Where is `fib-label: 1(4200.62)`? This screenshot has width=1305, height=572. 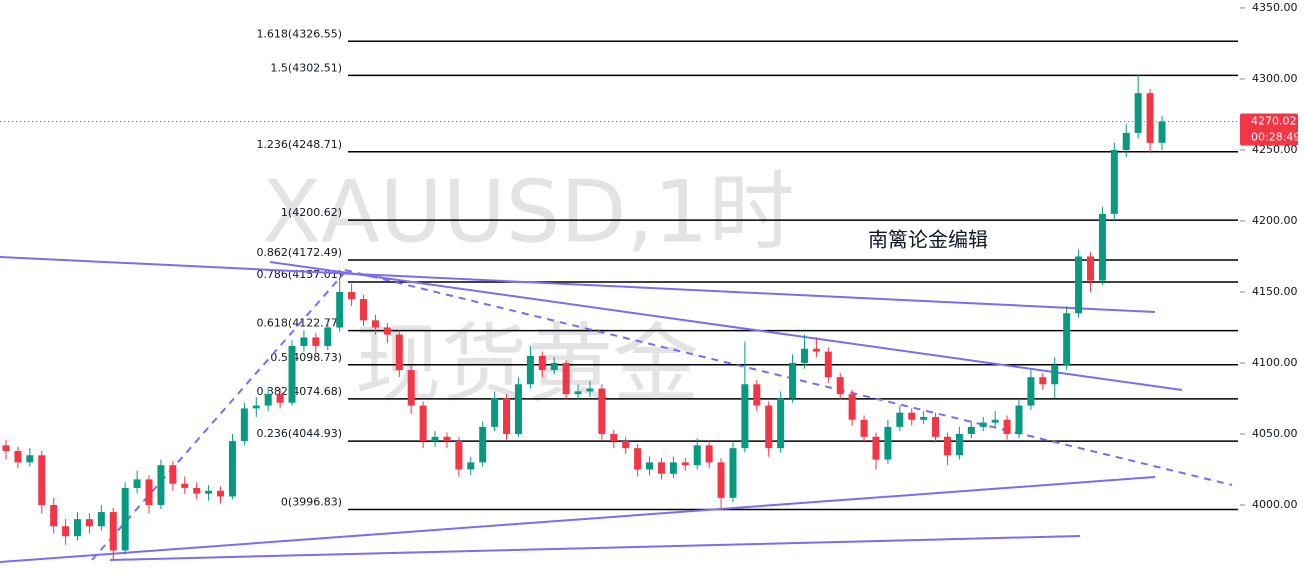
fib-label: 1(4200.62) is located at coordinates (311, 212).